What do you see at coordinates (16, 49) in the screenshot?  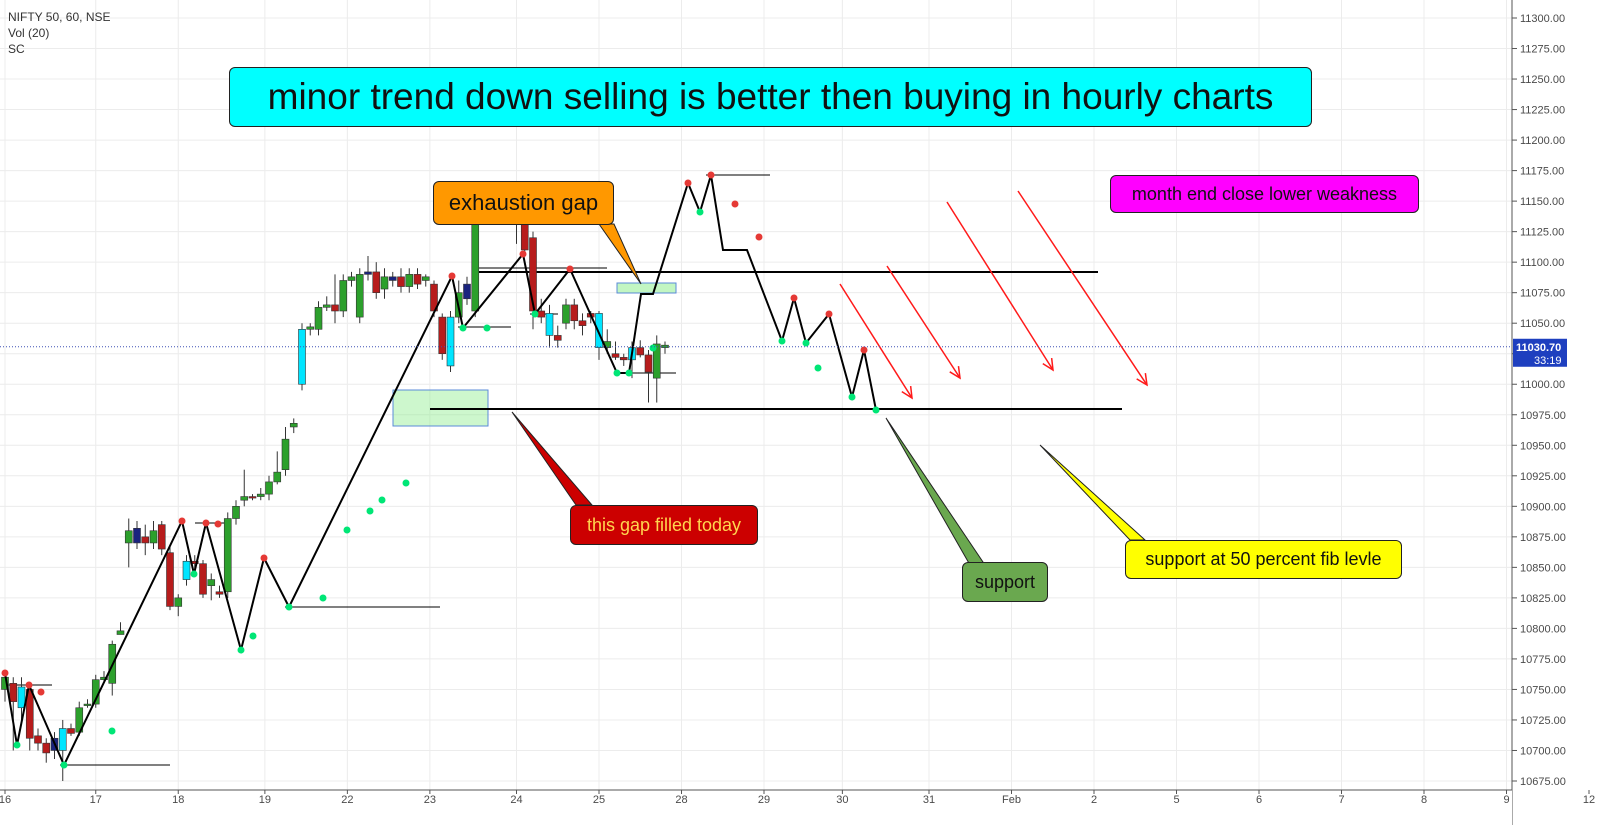 I see `indicator-sc: SC` at bounding box center [16, 49].